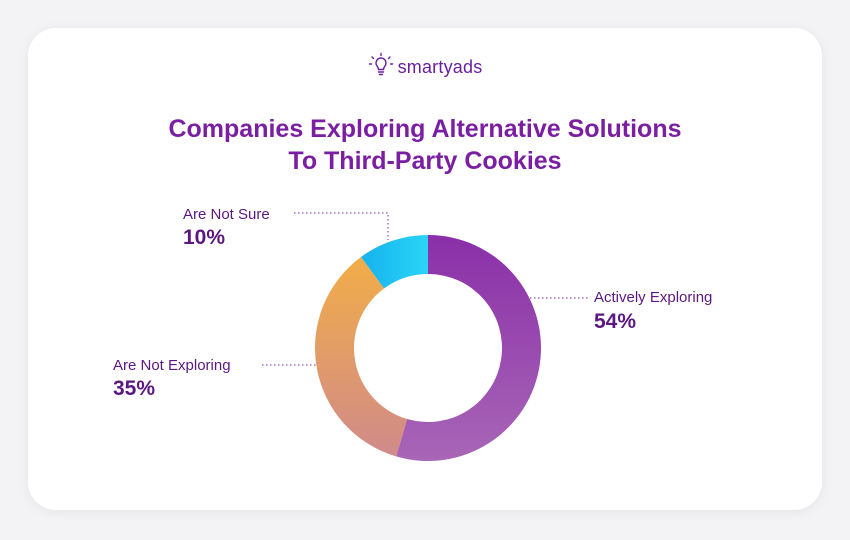 The image size is (850, 540). I want to click on slice-label-not-sure: Are Not Sure, so click(226, 214).